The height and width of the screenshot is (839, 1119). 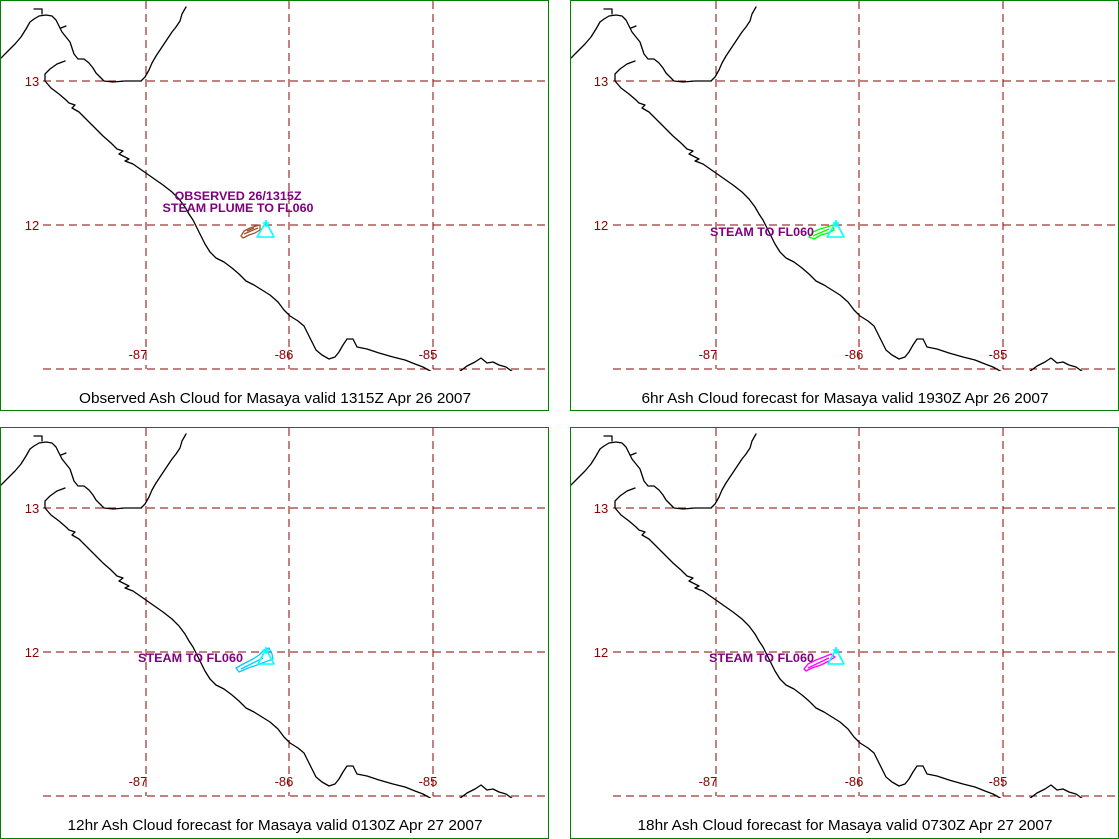 What do you see at coordinates (238, 196) in the screenshot?
I see `annotation-line: OBSERVED 26/1315Z` at bounding box center [238, 196].